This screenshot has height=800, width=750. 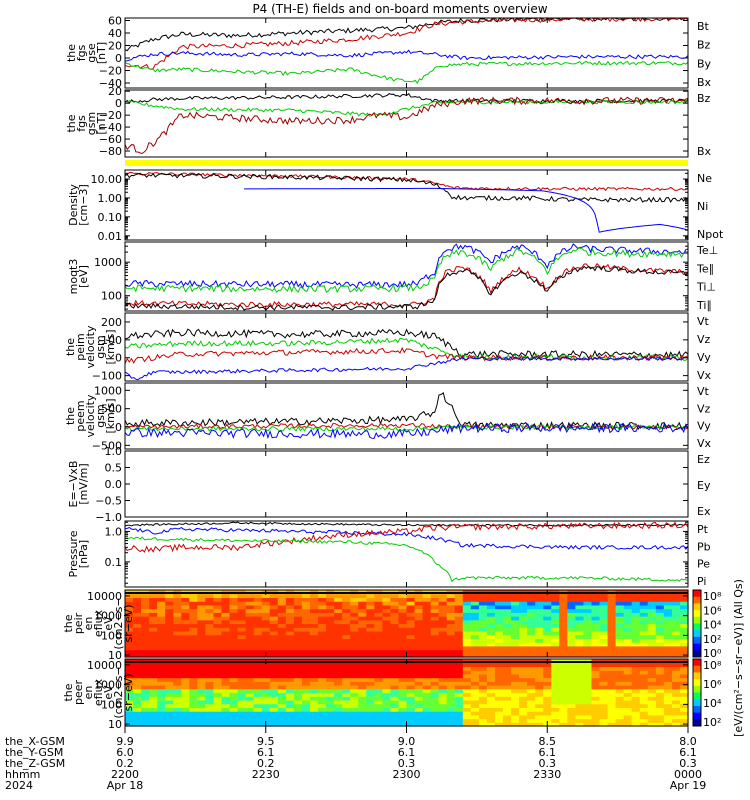 I want to click on legend-label: Ti∥, so click(x=704, y=305).